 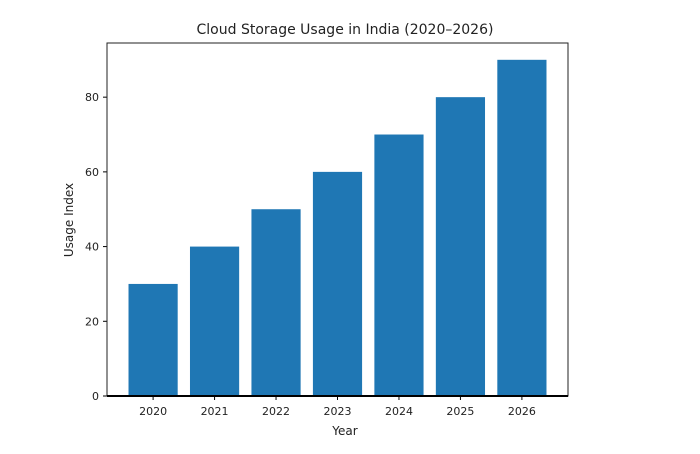 I want to click on y-axis-label: Usage Index, so click(x=69, y=220).